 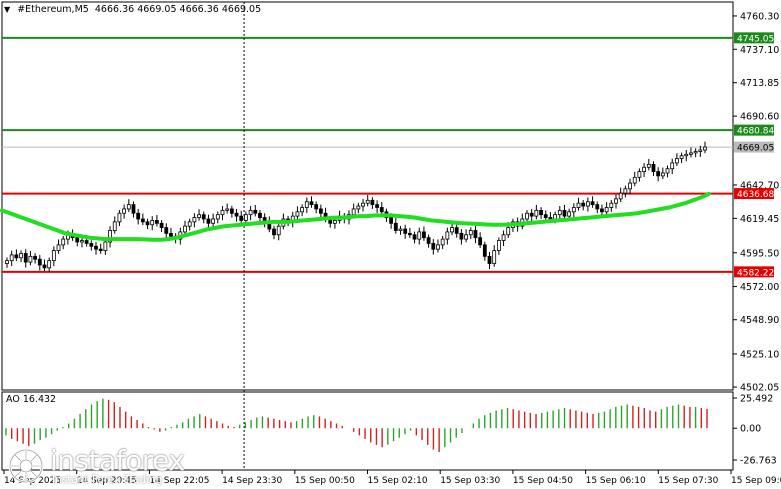 What do you see at coordinates (252, 481) in the screenshot?
I see `time-tick-label: 14 Sep 23:30` at bounding box center [252, 481].